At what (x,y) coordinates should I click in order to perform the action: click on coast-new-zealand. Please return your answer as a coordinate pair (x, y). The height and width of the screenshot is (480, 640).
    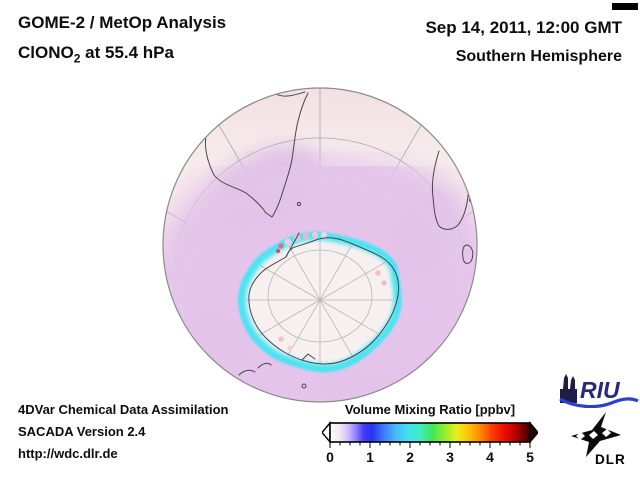
    Looking at the image, I should click on (255, 369).